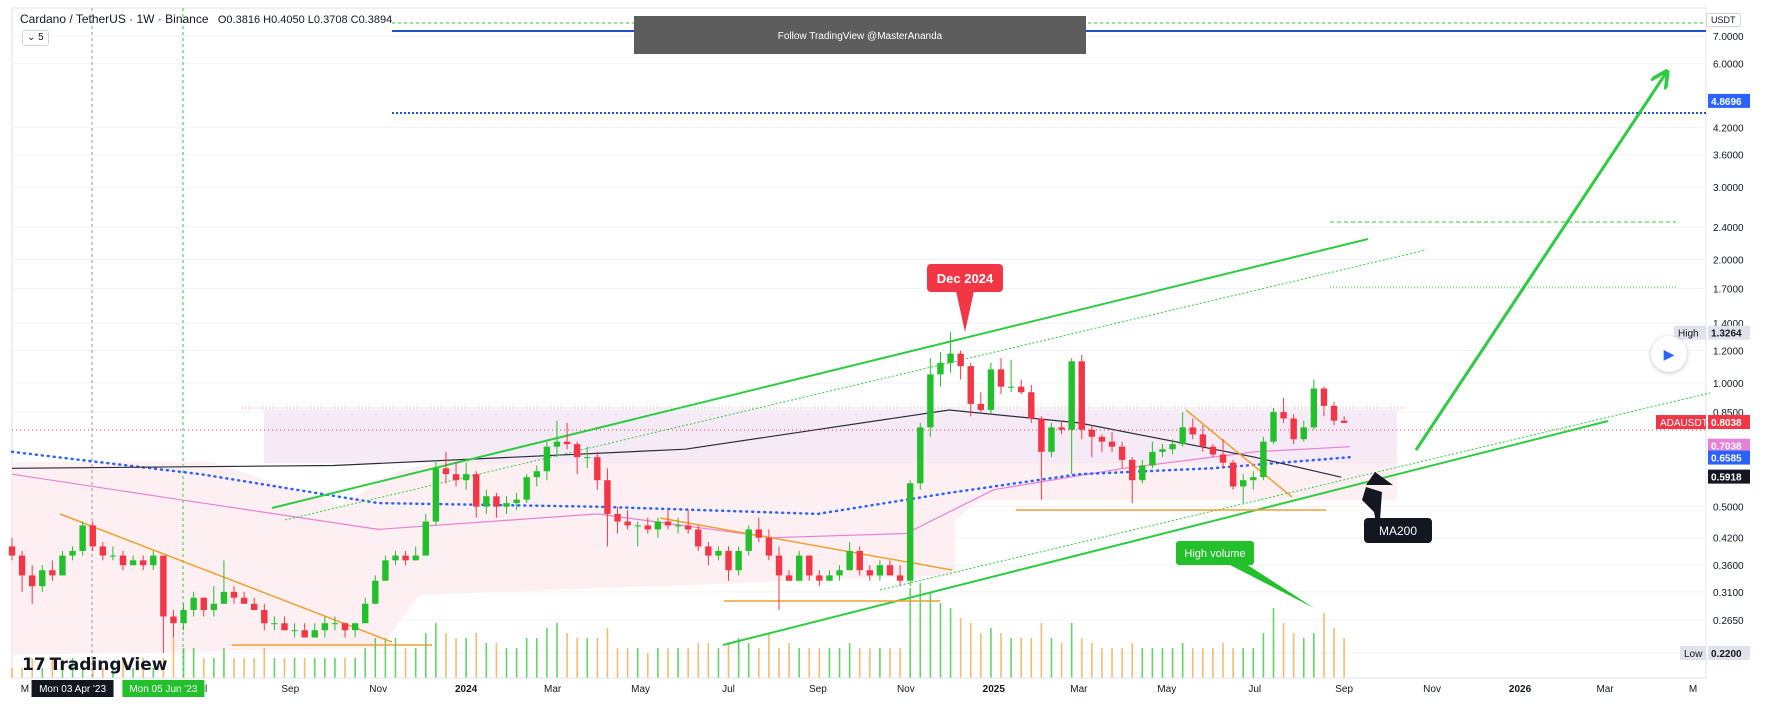 This screenshot has height=719, width=1771. Describe the element at coordinates (290, 689) in the screenshot. I see `x-tick-label: Sep` at that location.